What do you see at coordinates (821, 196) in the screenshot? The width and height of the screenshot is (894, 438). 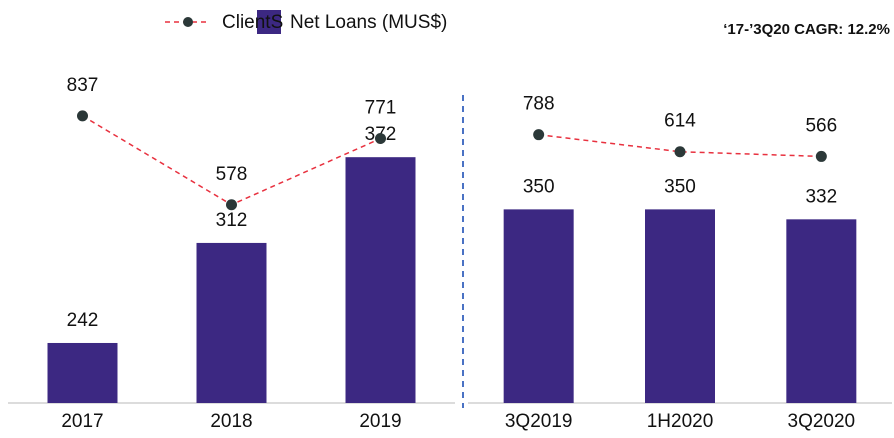 I see `bar-label: 332` at bounding box center [821, 196].